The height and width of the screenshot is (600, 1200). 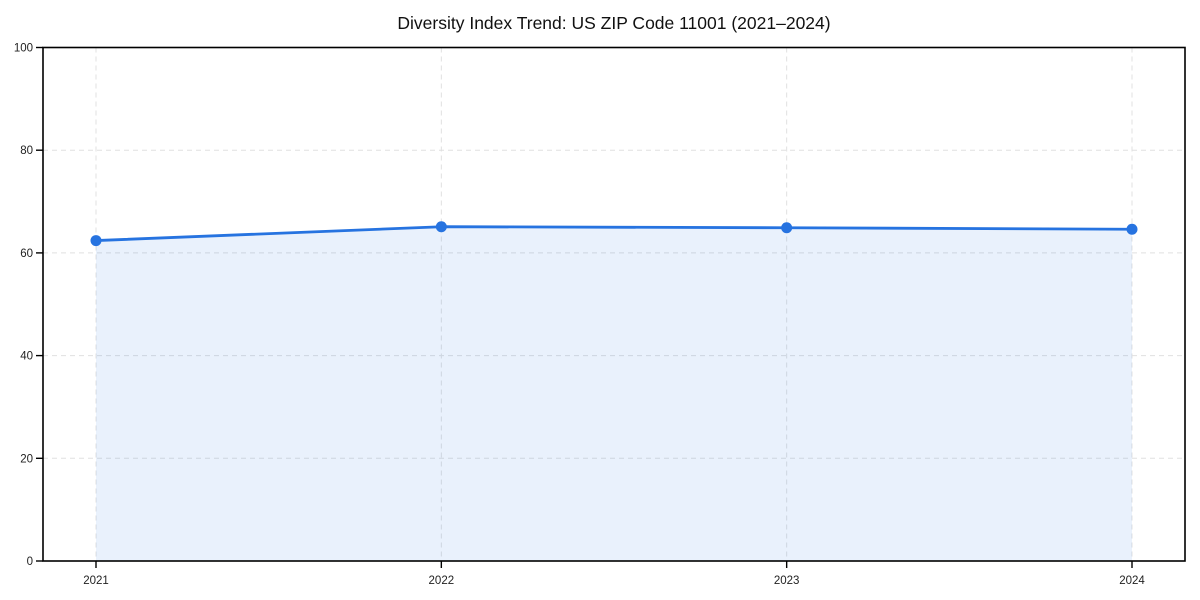 I want to click on x-tick-label: 2021, so click(x=96, y=581).